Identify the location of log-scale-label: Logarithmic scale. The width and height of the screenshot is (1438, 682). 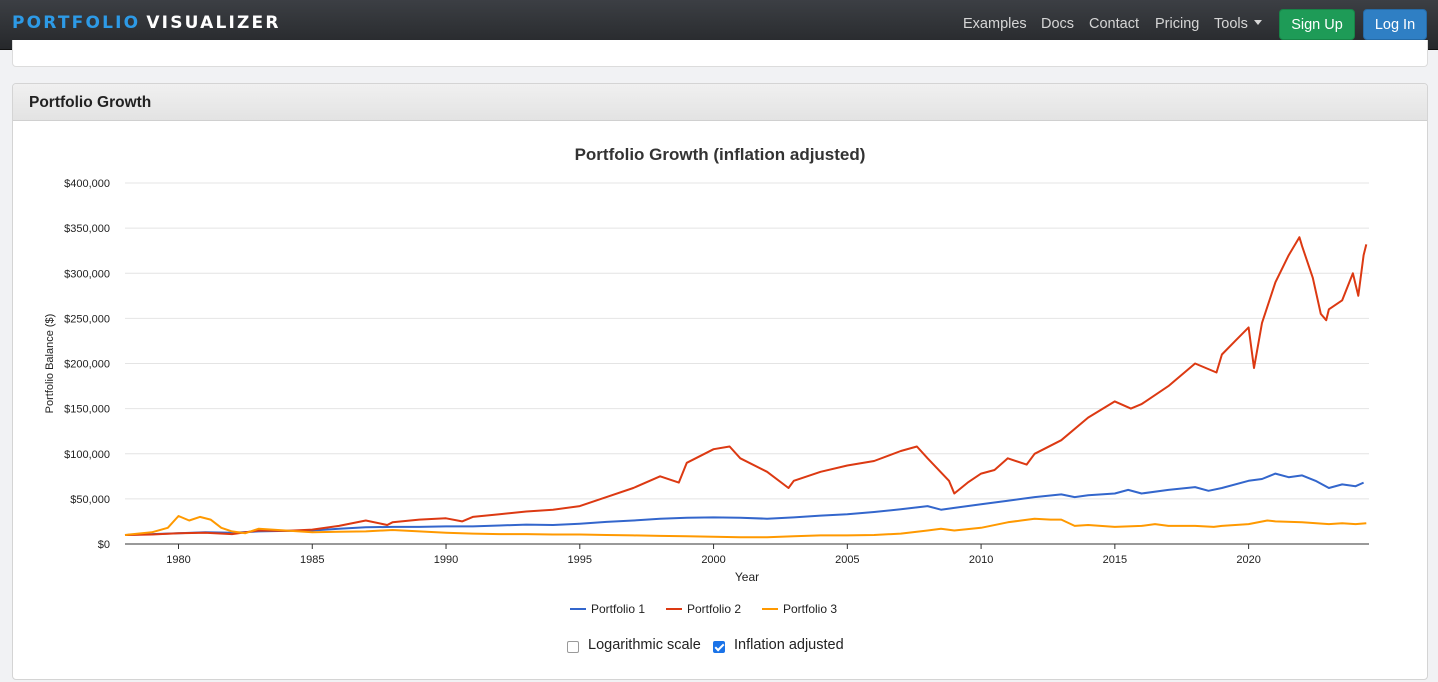
(644, 645).